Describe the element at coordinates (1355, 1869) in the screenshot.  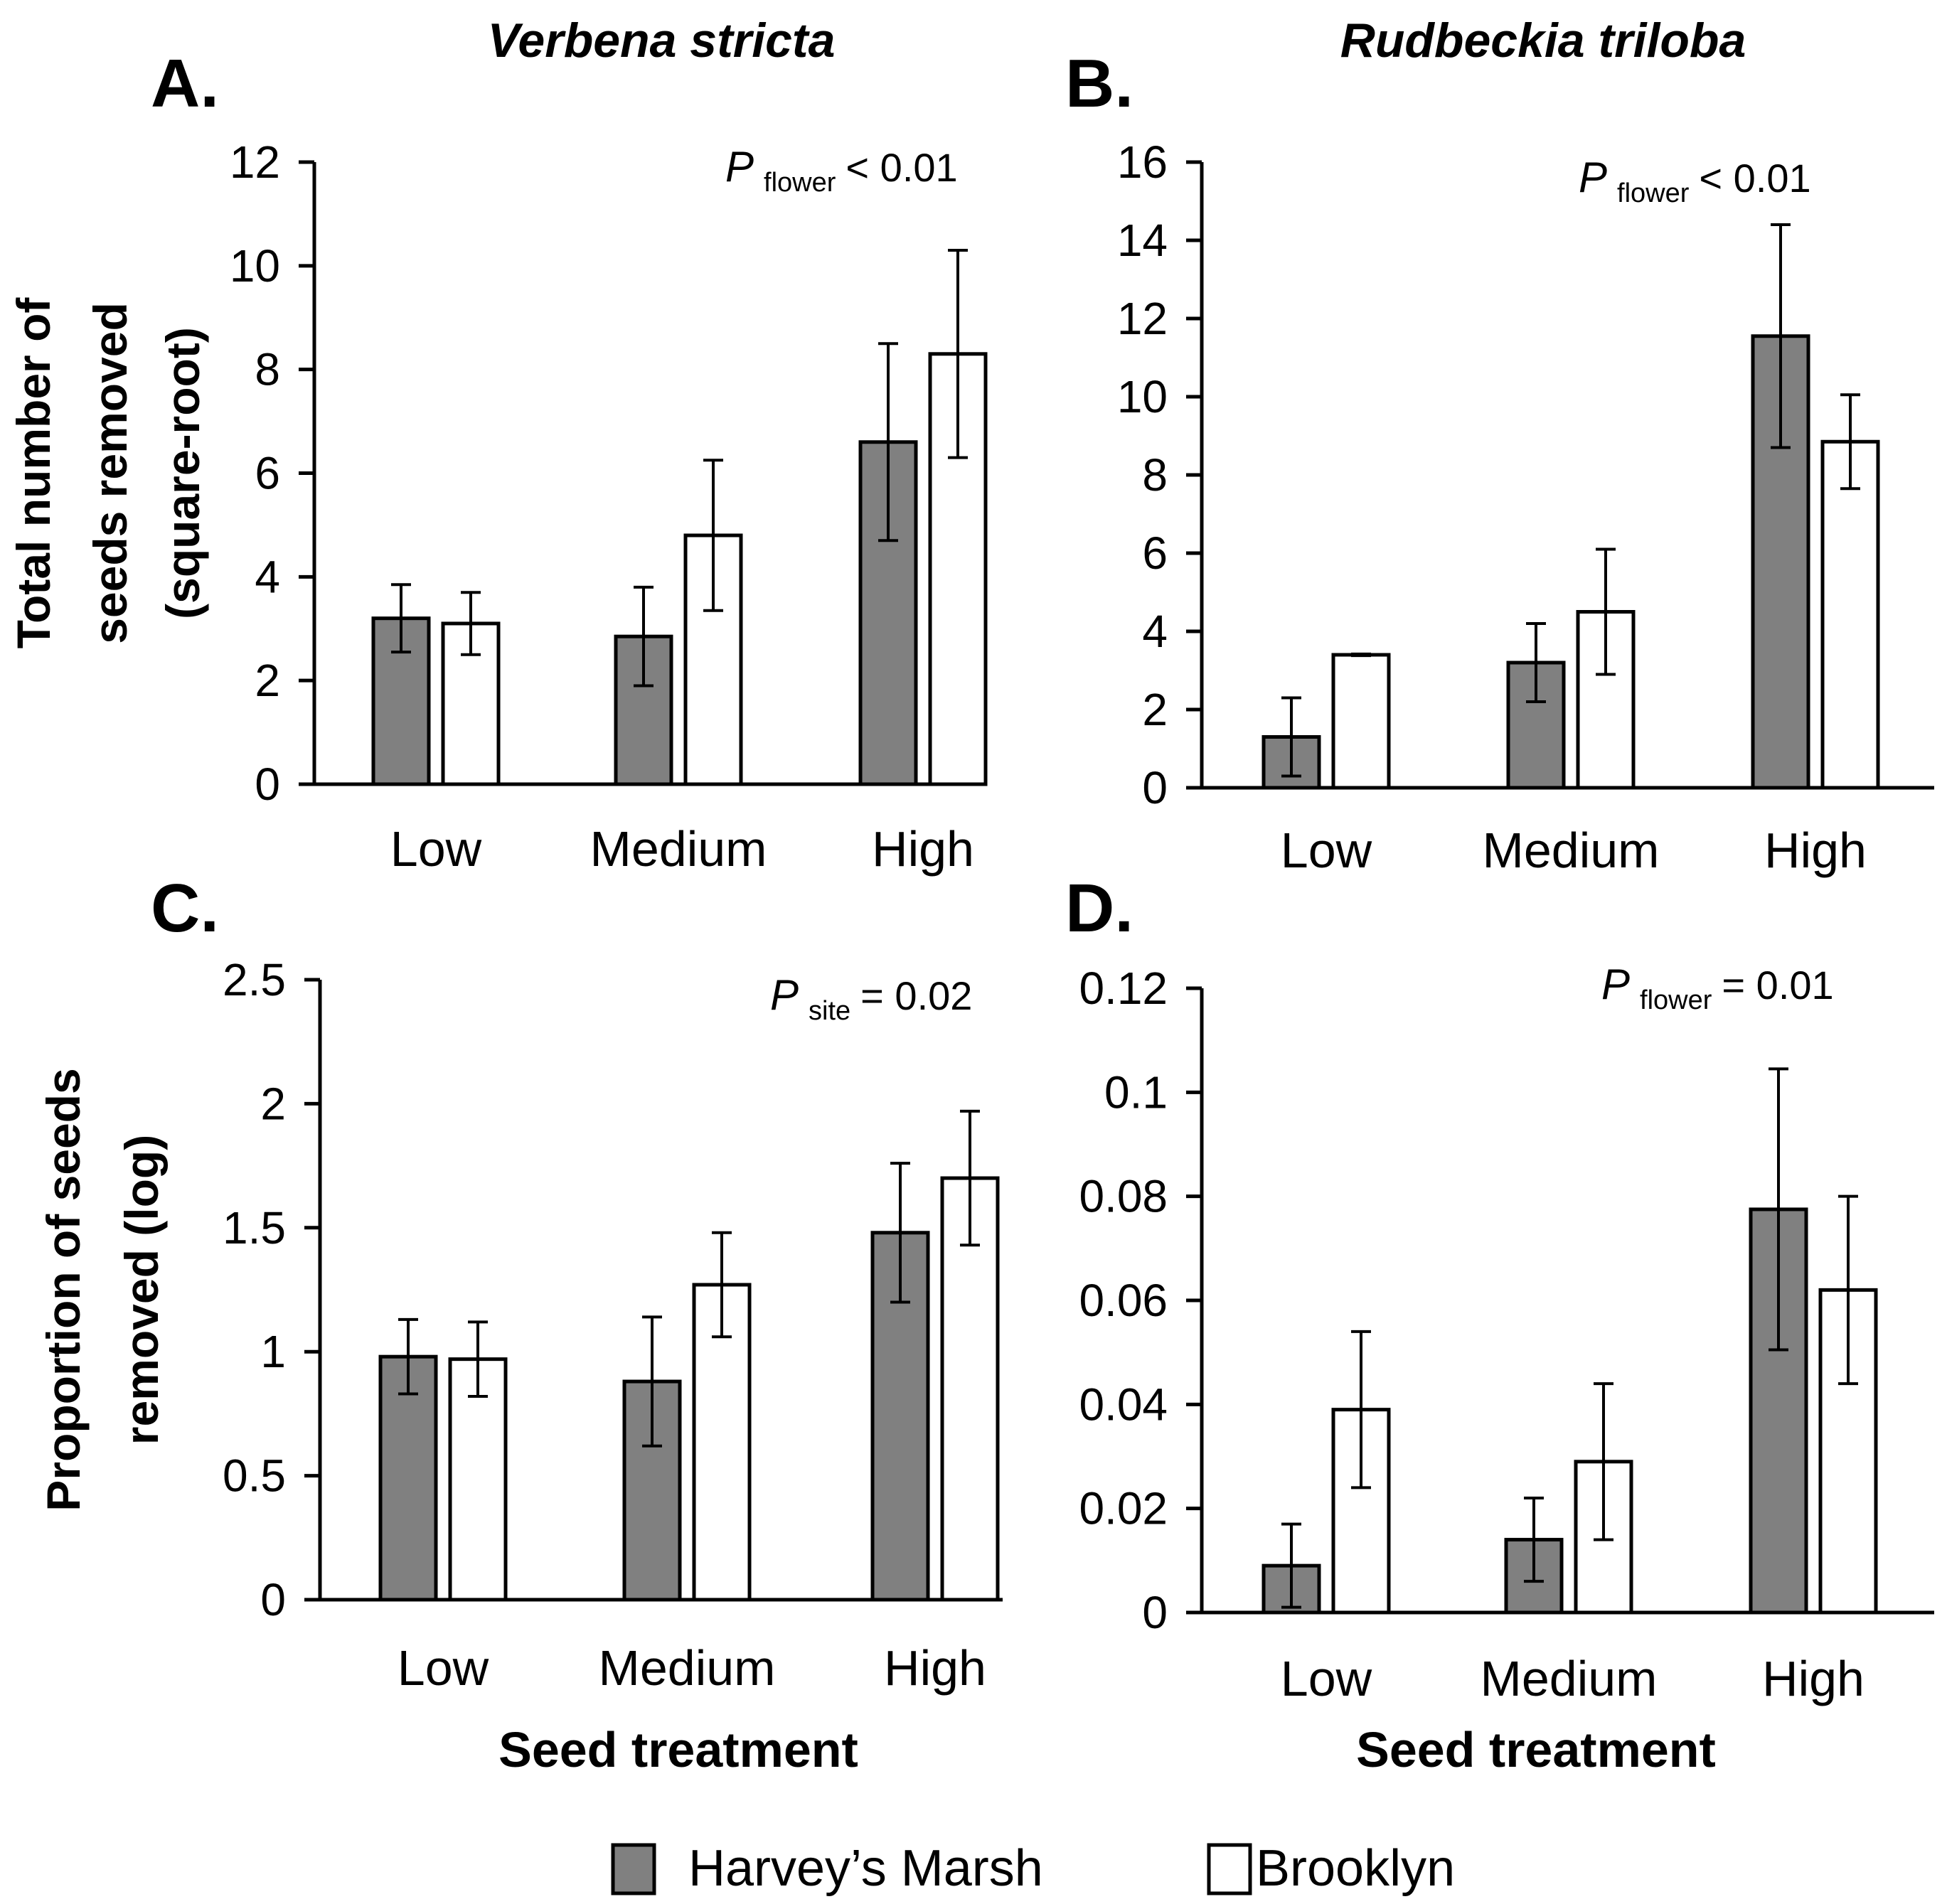
I see `legend-label-brooklyn: Brooklyn` at that location.